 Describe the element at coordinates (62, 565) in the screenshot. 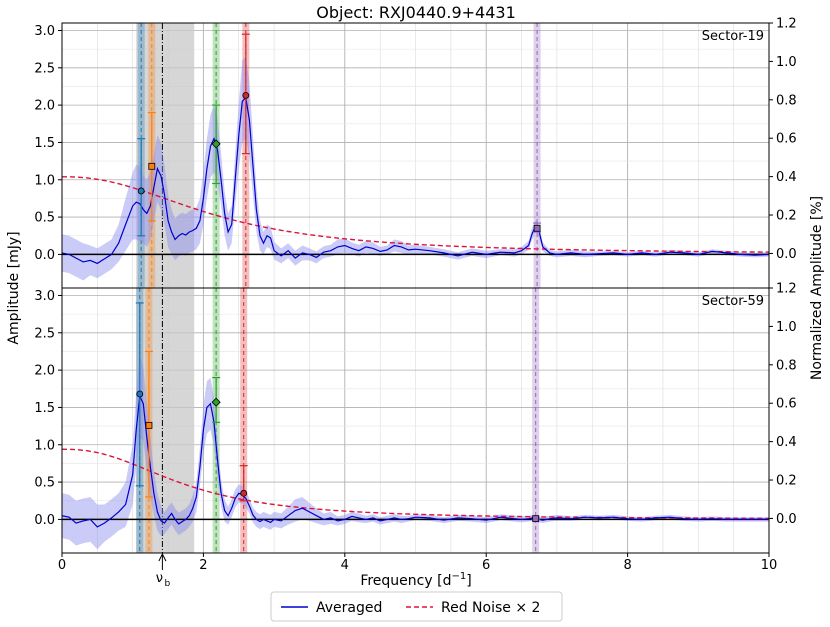

I see `x-tick-label: 0` at that location.